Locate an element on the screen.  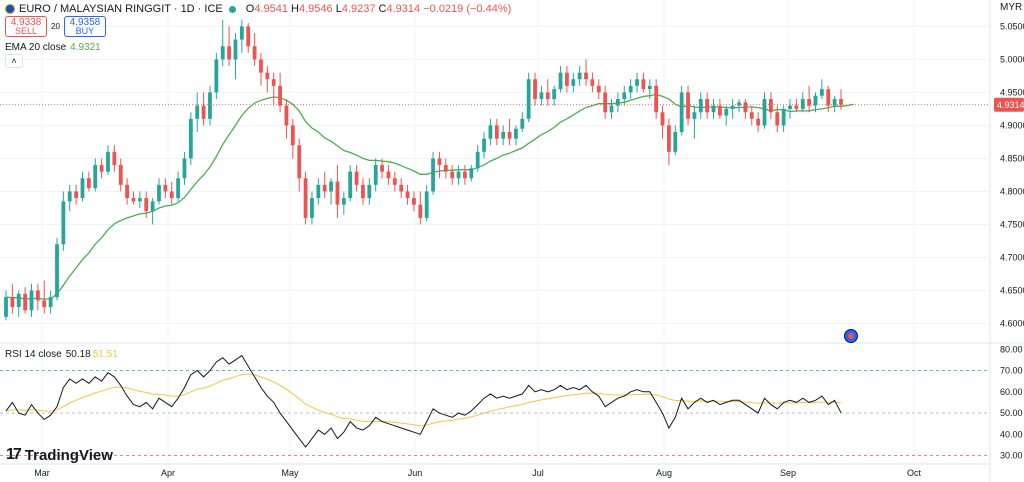
currency-label: MYR is located at coordinates (1011, 7).